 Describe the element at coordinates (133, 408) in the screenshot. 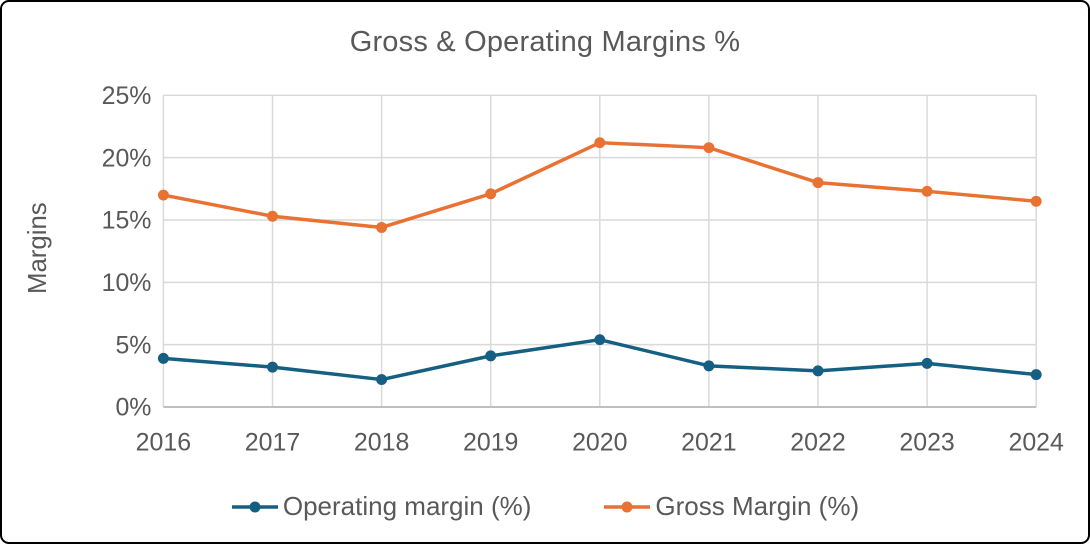

I see `y-tick-label: 0%` at that location.